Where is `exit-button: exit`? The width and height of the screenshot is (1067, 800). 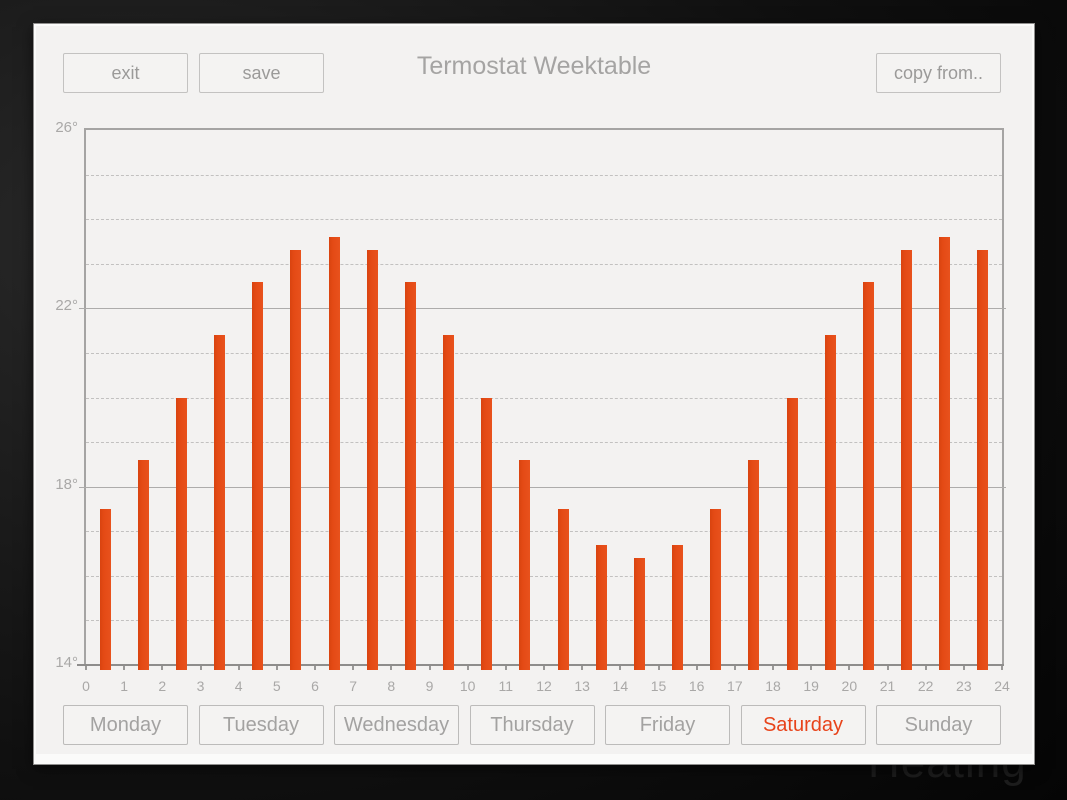
exit-button: exit is located at coordinates (125, 73).